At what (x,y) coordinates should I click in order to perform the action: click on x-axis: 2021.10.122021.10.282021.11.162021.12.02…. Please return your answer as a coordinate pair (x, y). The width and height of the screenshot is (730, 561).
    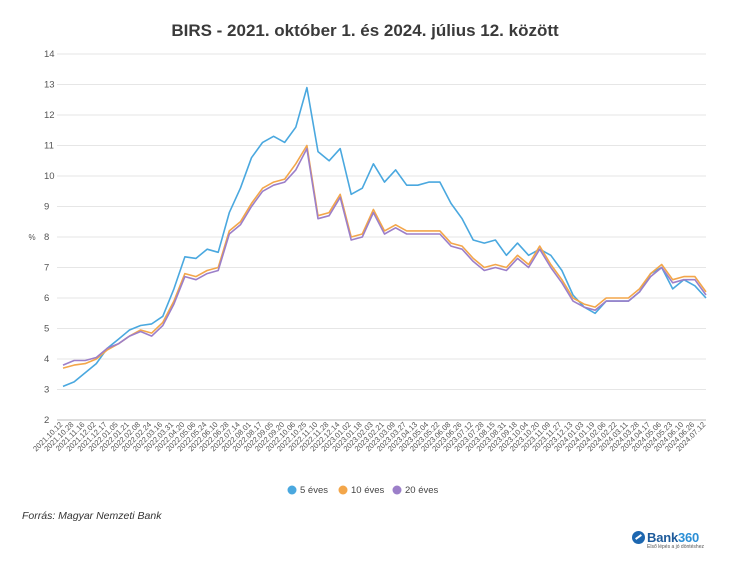
    Looking at the image, I should click on (369, 436).